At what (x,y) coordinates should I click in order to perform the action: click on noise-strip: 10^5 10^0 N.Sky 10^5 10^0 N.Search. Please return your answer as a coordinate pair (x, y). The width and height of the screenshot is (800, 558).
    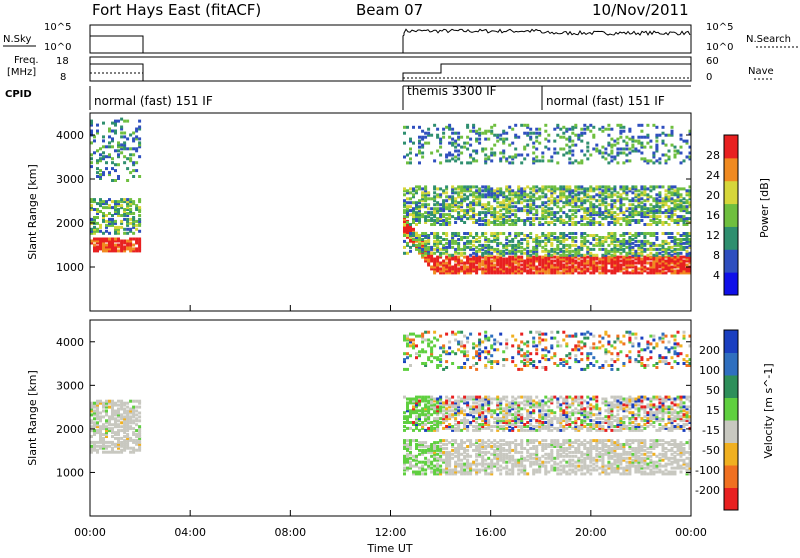
    Looking at the image, I should click on (400, 37).